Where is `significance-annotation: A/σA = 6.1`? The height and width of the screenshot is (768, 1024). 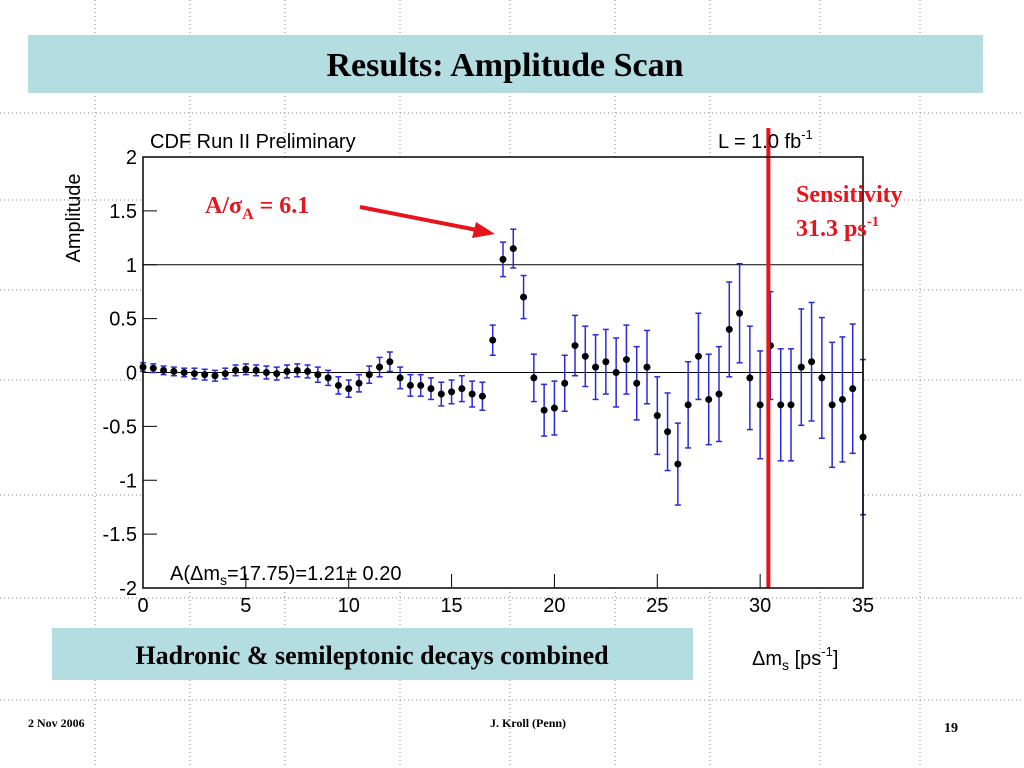 significance-annotation: A/σA = 6.1 is located at coordinates (257, 208).